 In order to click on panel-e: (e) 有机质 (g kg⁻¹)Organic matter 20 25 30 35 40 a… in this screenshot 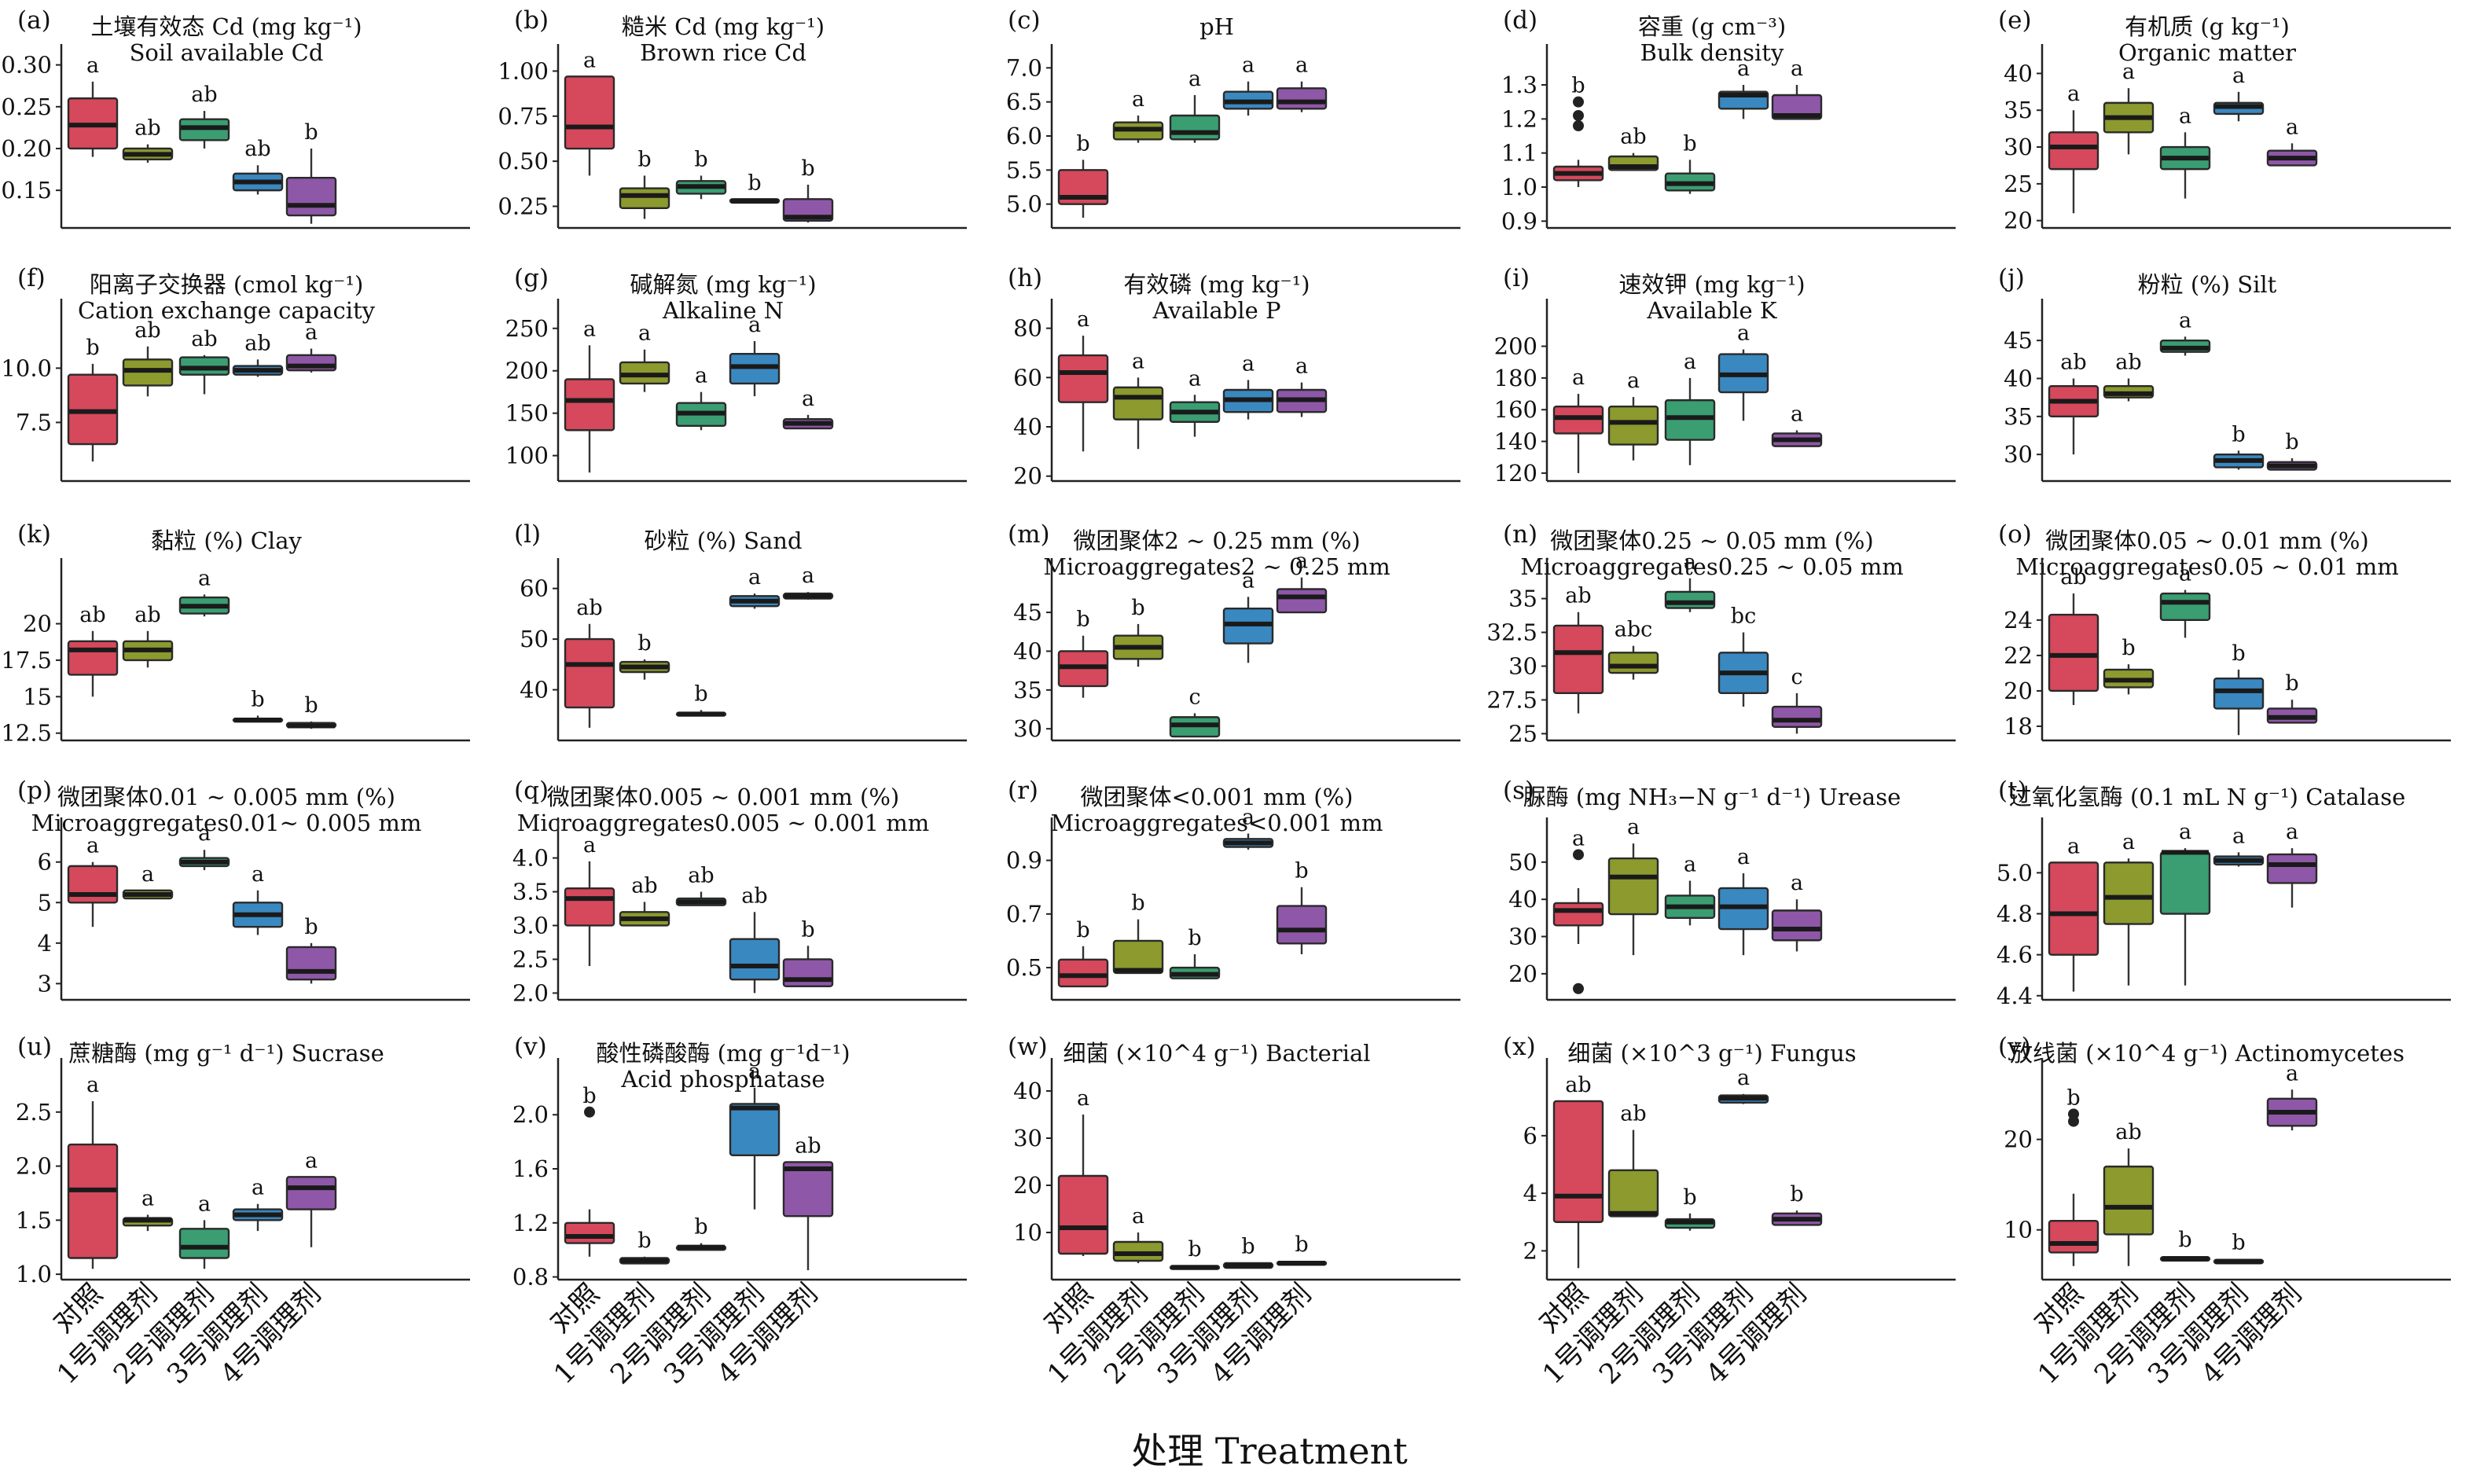, I will do `click(2225, 120)`.